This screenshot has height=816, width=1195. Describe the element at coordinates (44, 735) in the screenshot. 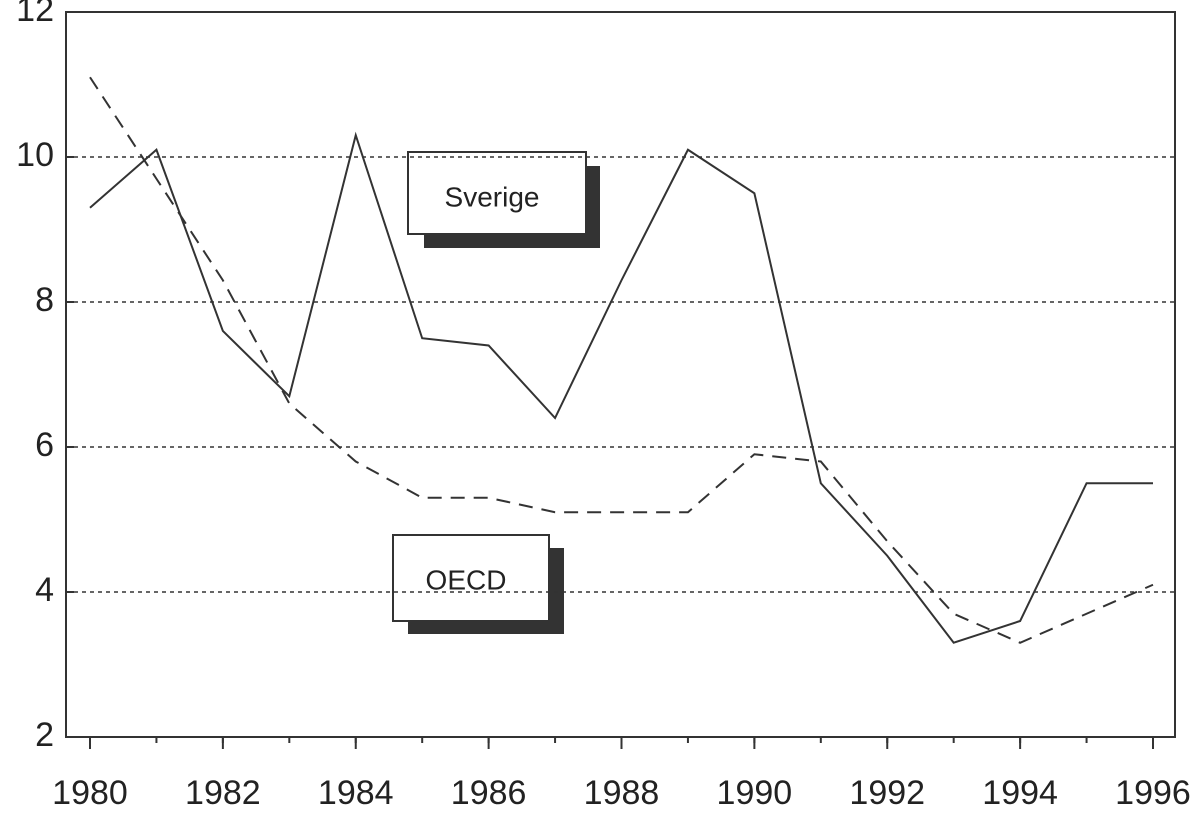

I see `y-tick-label: 2` at that location.